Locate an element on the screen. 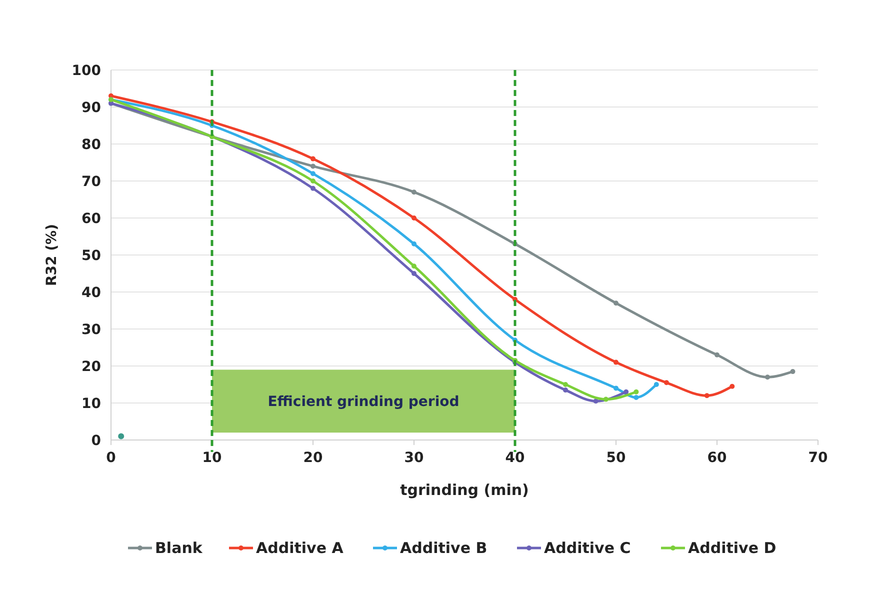  x-tick-label: 40 is located at coordinates (515, 458).